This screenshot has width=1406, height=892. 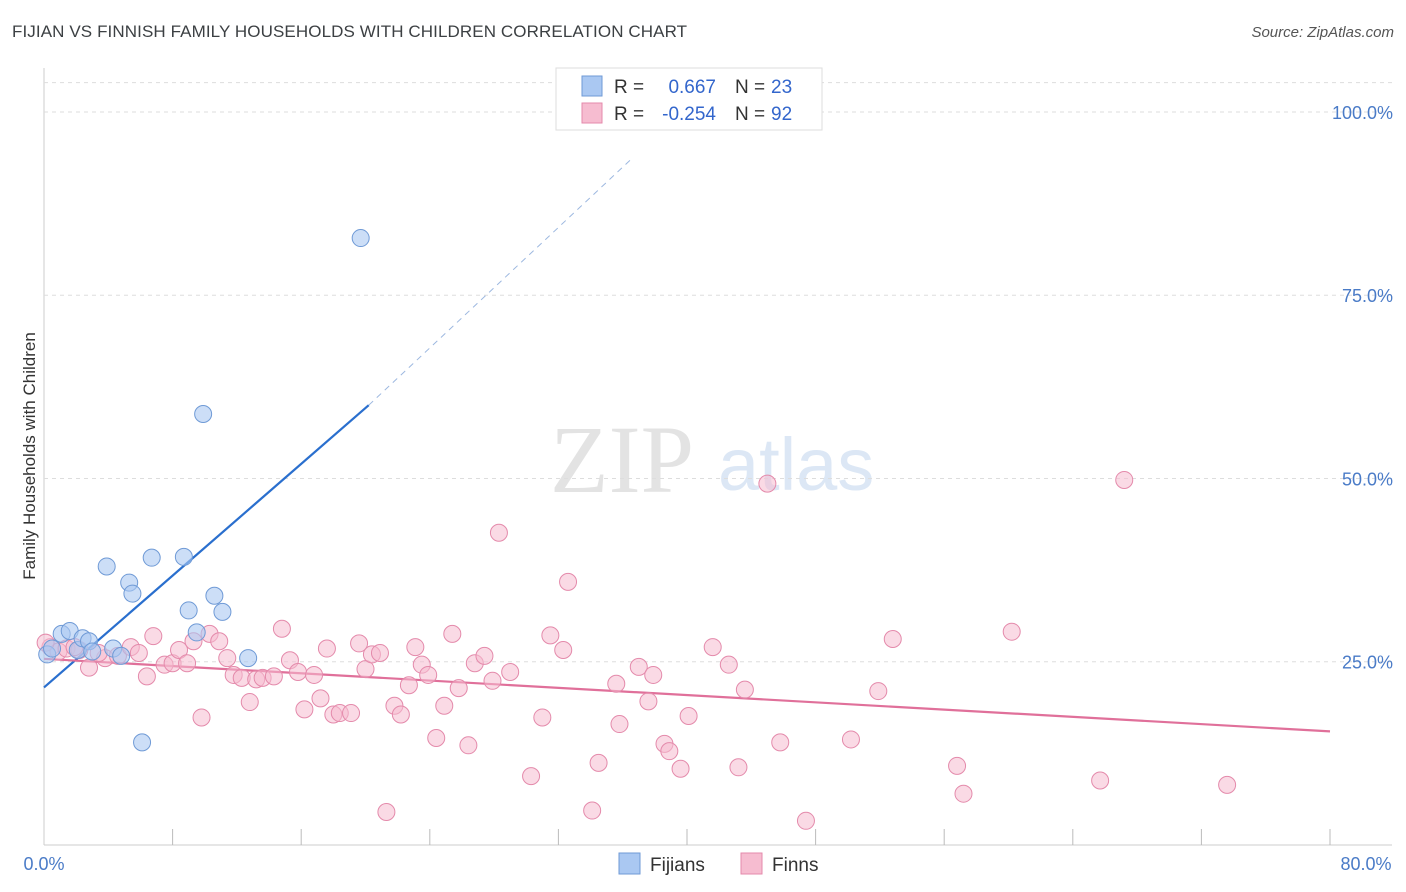 What do you see at coordinates (592, 113) in the screenshot?
I see `legend-swatch-finns` at bounding box center [592, 113].